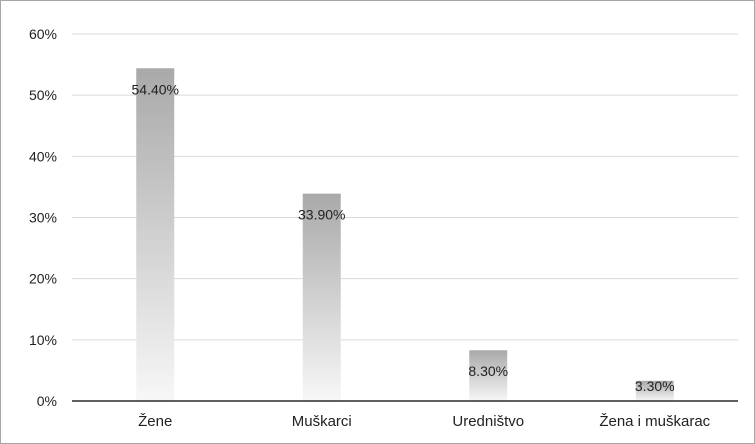  What do you see at coordinates (155, 89) in the screenshot?
I see `bar-value-label: 54.40%` at bounding box center [155, 89].